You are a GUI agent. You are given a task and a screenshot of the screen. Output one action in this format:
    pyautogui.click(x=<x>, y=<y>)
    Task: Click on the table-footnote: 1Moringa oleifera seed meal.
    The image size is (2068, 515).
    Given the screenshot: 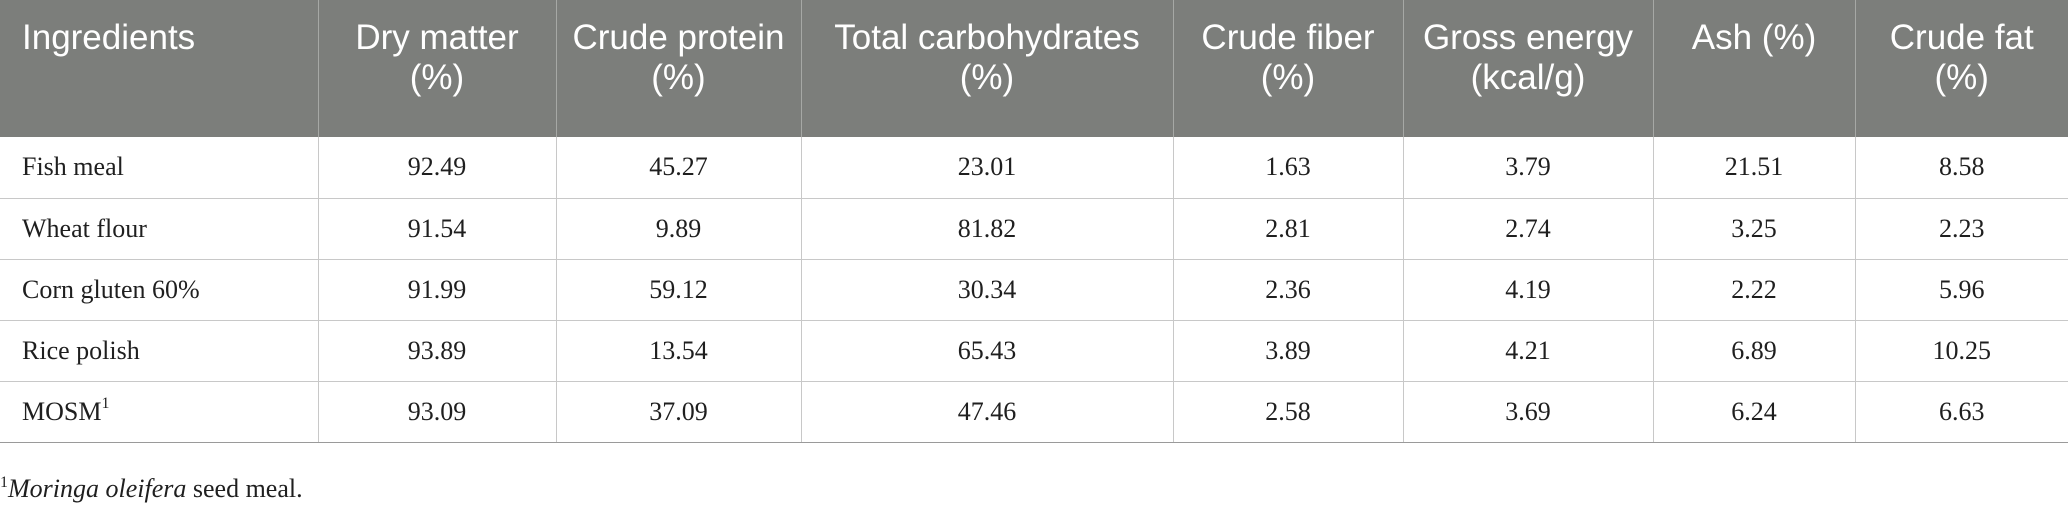 What is the action you would take?
    pyautogui.click(x=151, y=489)
    